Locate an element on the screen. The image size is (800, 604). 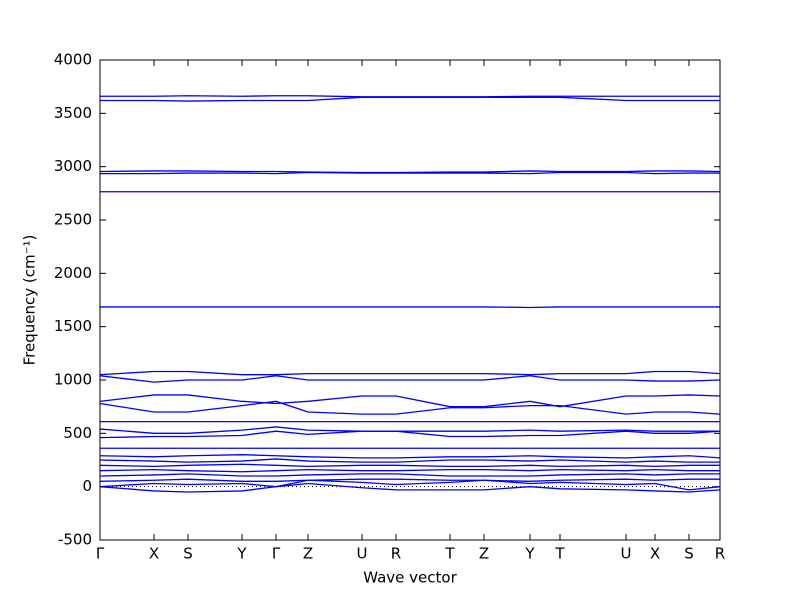
y-tick-label: 2500 is located at coordinates (73, 220).